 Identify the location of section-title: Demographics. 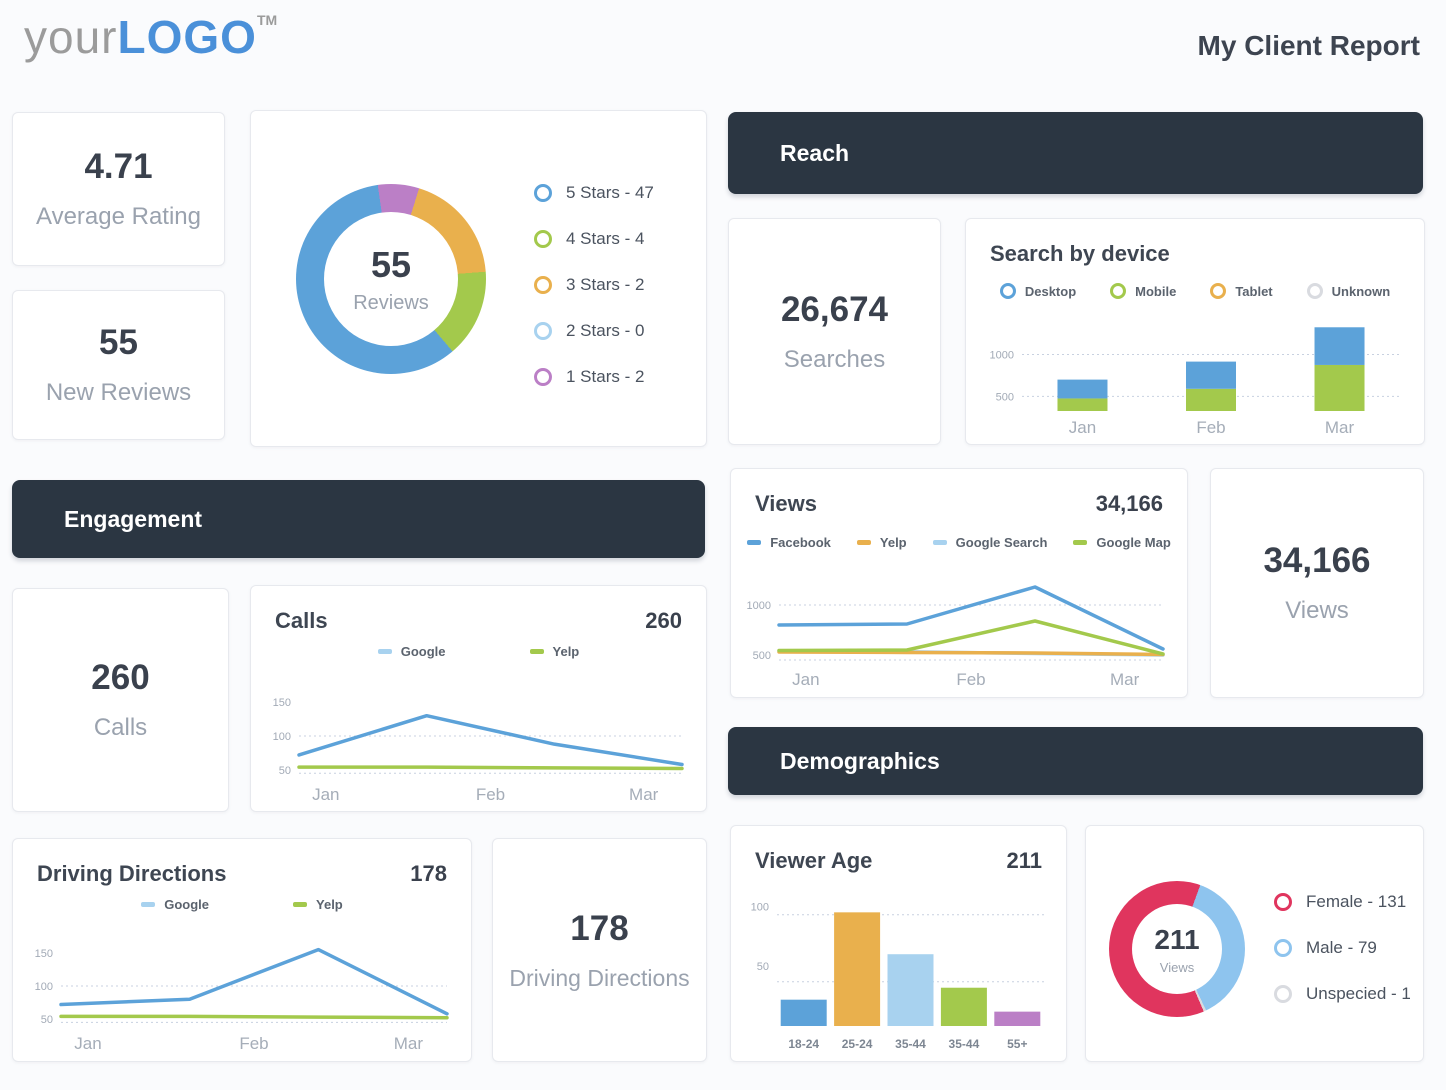
(860, 760).